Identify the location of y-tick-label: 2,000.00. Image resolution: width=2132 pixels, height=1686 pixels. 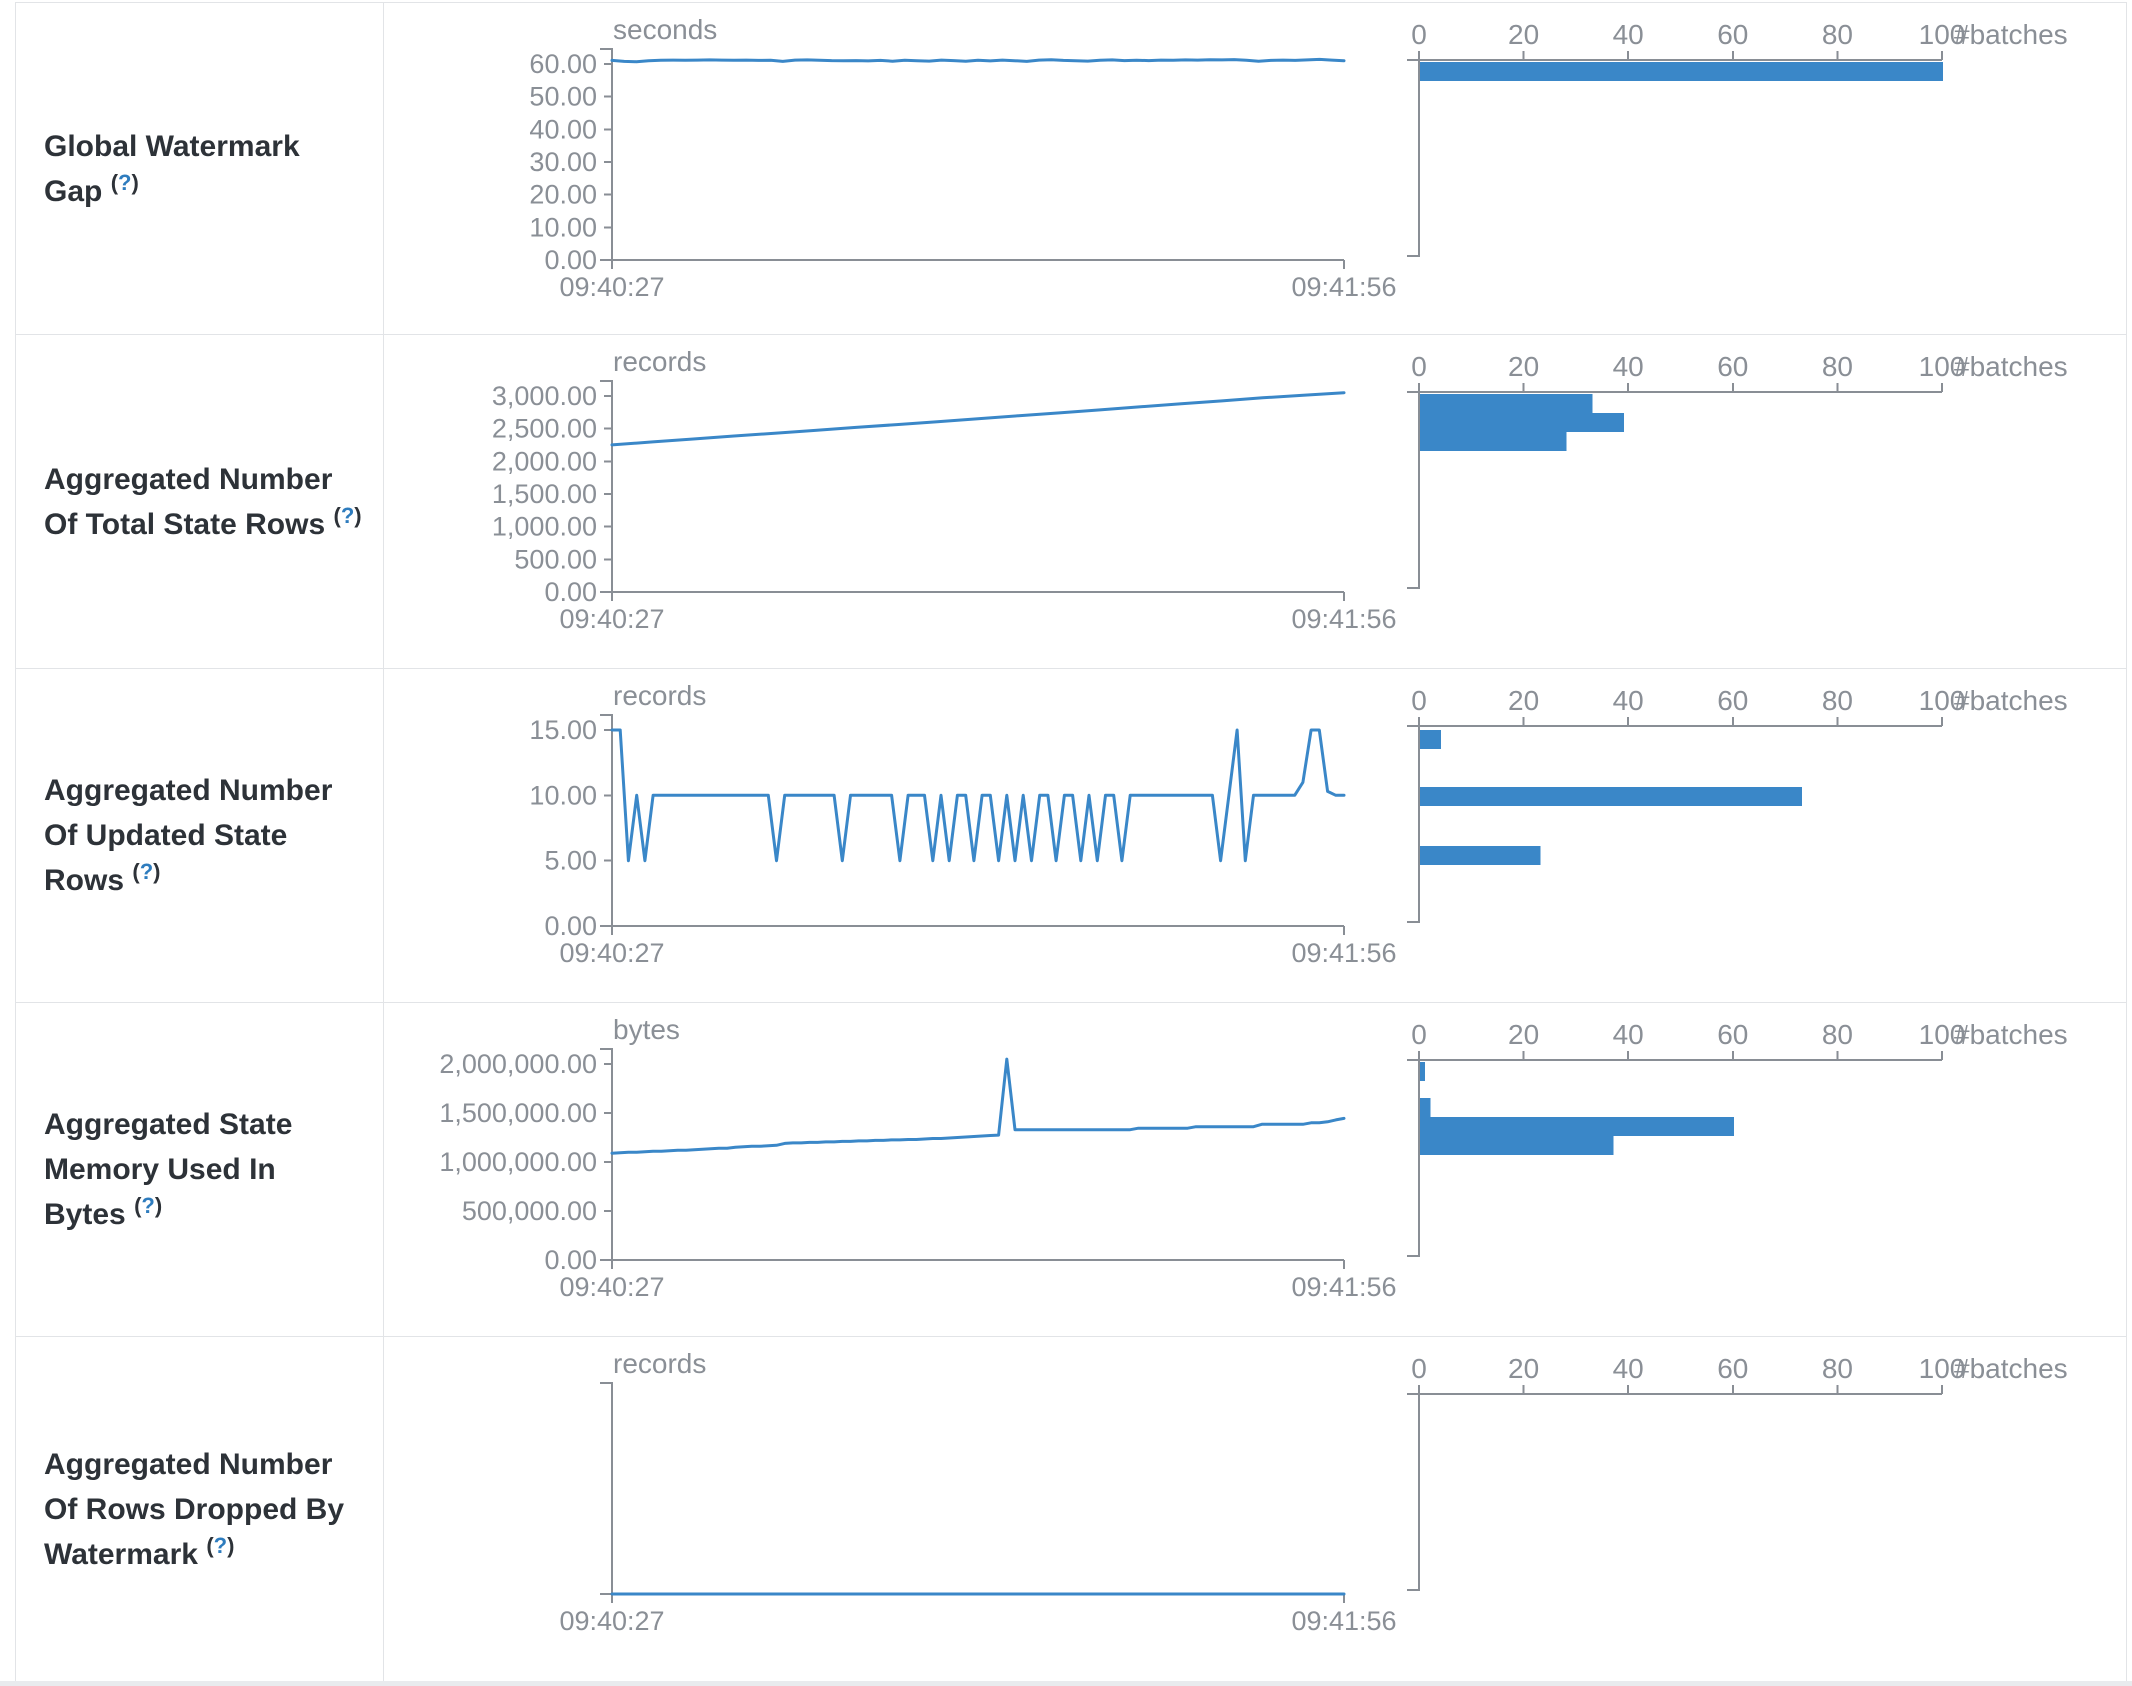
(544, 461).